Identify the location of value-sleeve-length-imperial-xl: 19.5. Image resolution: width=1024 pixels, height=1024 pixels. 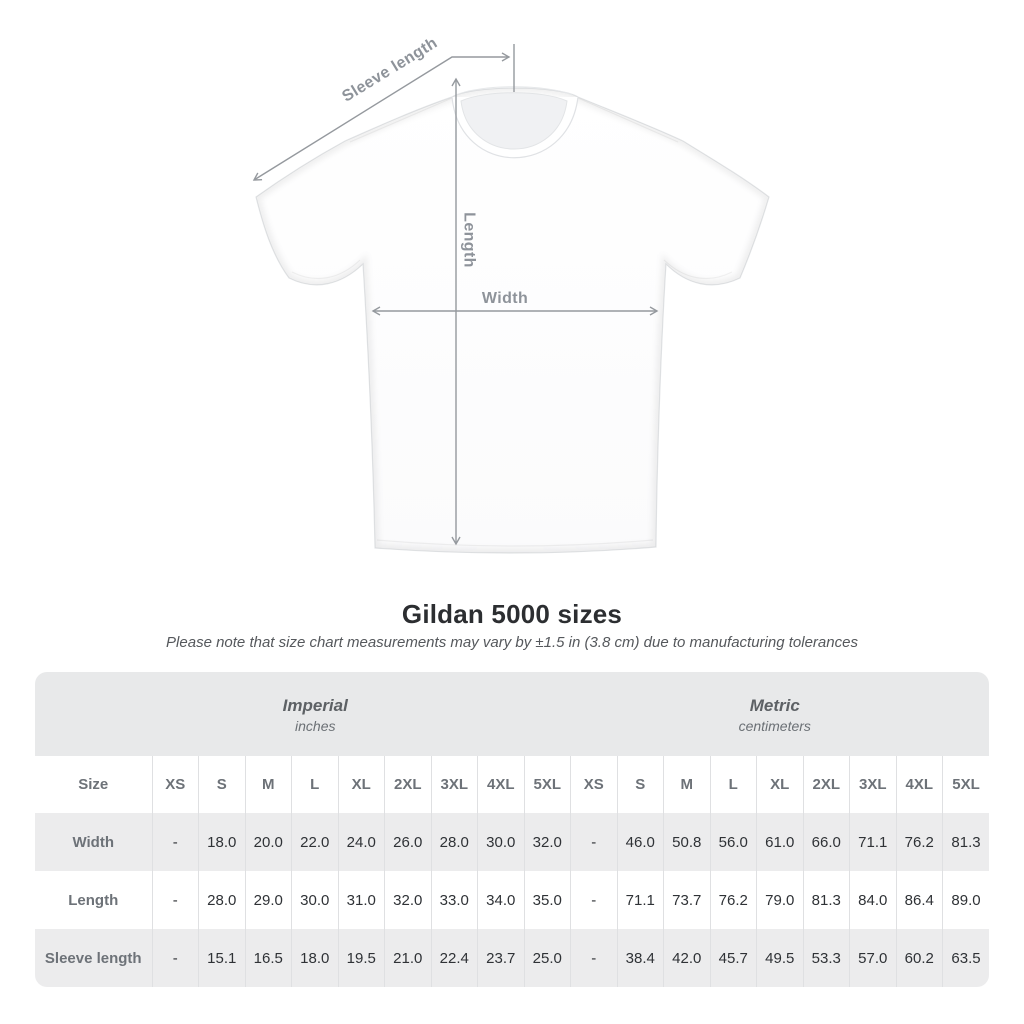
(361, 958).